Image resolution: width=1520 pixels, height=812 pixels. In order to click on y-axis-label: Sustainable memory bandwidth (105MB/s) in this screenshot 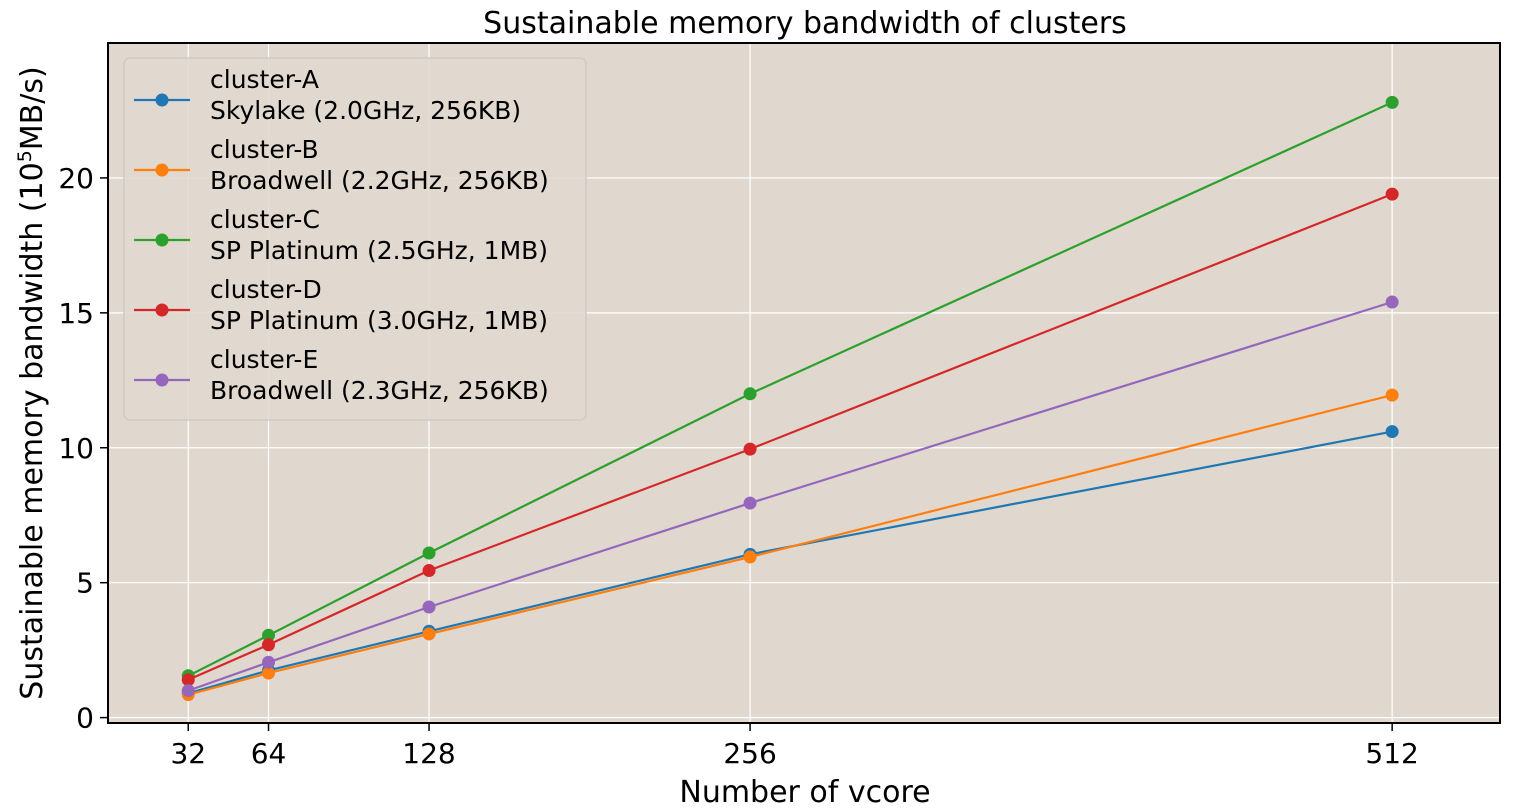, I will do `click(32, 382)`.